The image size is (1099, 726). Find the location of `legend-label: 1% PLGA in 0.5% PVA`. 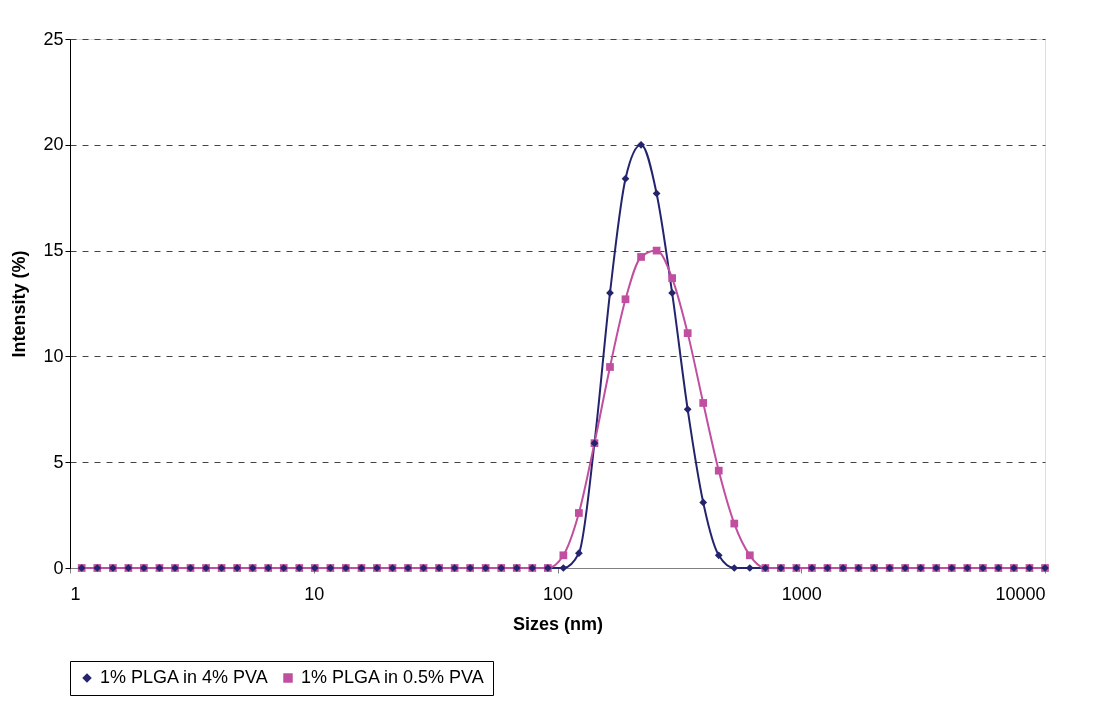

legend-label: 1% PLGA in 0.5% PVA is located at coordinates (392, 677).